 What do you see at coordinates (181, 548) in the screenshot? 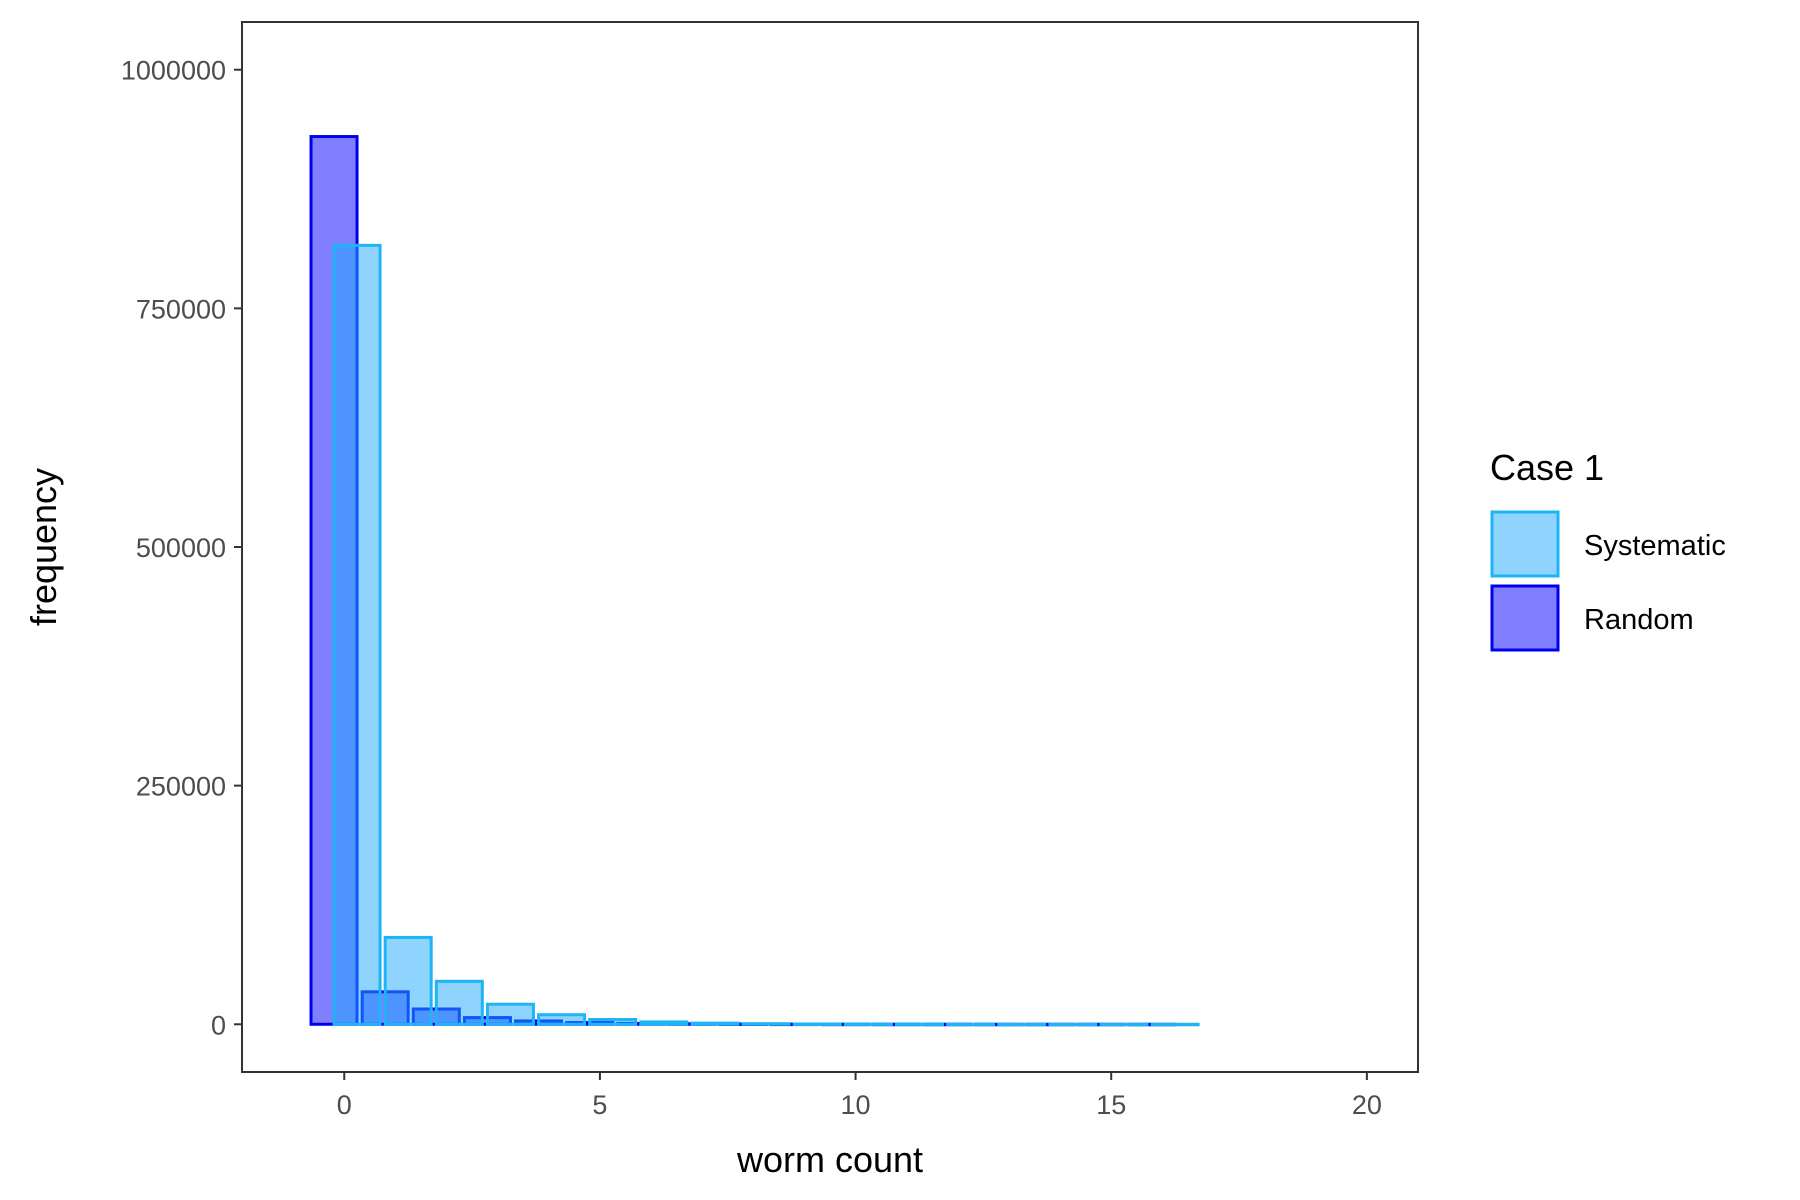
I see `y-tick-label: 500000` at bounding box center [181, 548].